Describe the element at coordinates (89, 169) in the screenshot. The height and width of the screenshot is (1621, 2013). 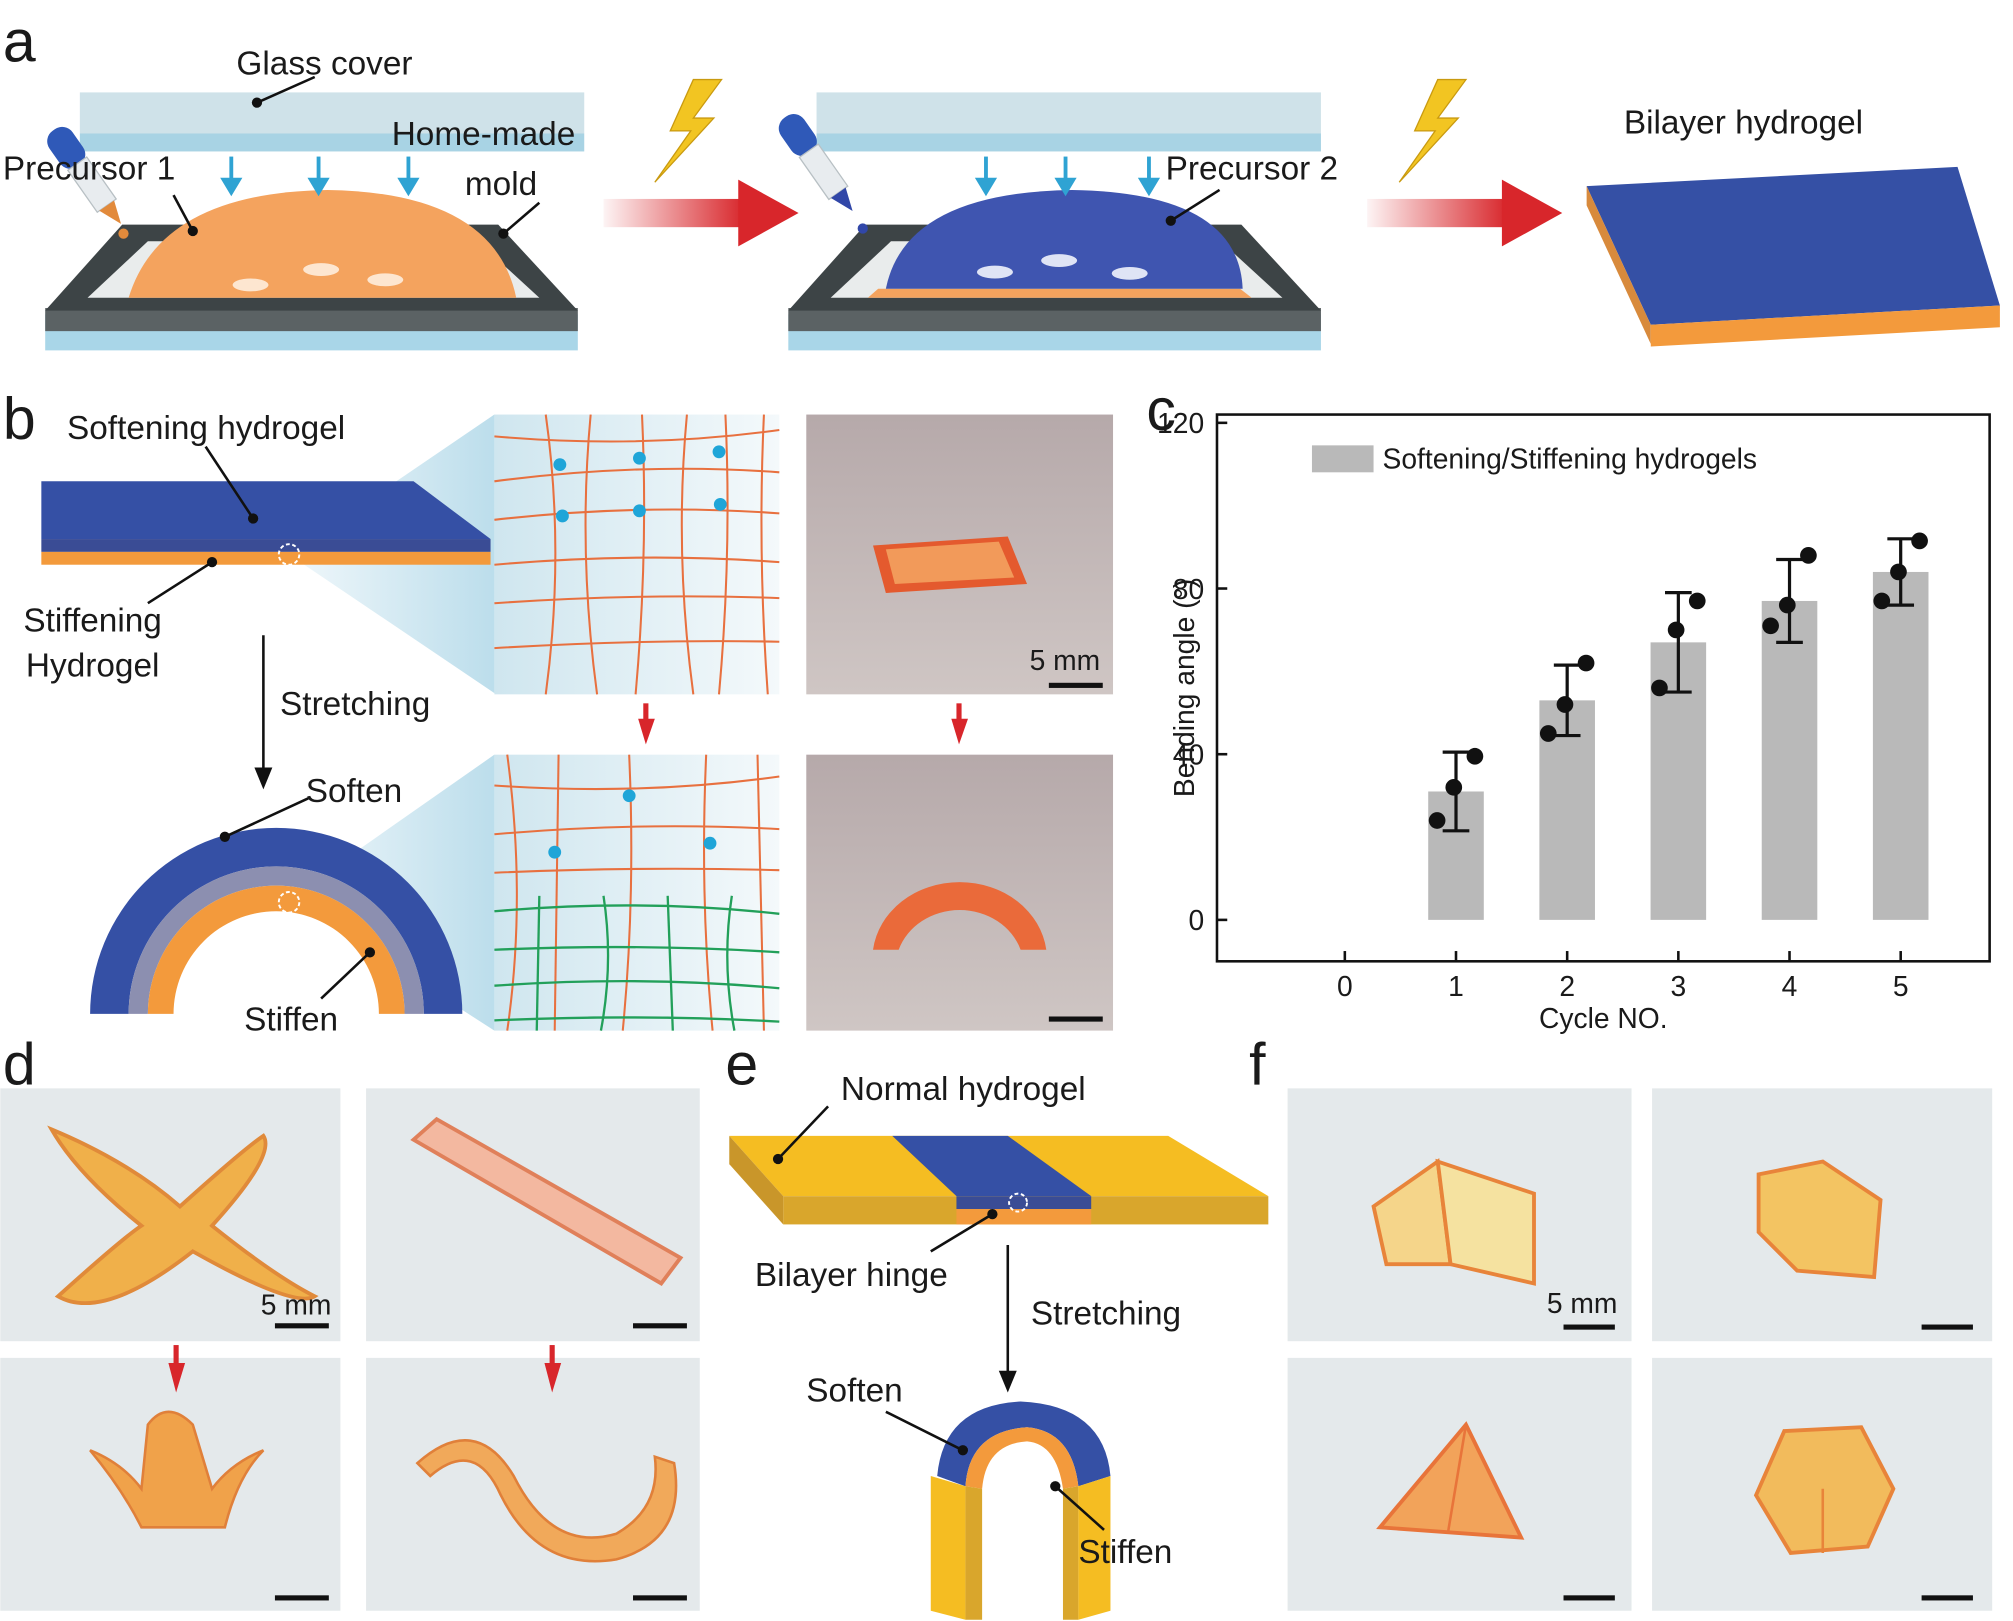
I see `label: Precursor 1` at that location.